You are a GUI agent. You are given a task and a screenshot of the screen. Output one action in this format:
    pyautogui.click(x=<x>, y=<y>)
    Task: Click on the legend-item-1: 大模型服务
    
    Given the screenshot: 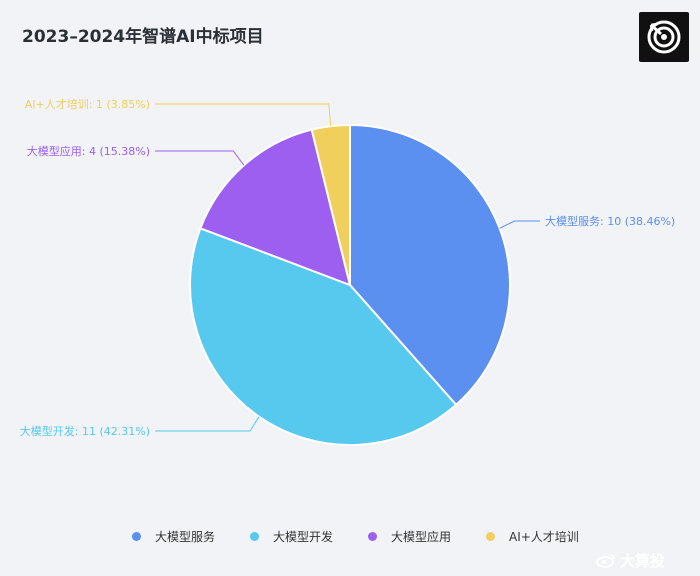 What is the action you would take?
    pyautogui.click(x=173, y=536)
    